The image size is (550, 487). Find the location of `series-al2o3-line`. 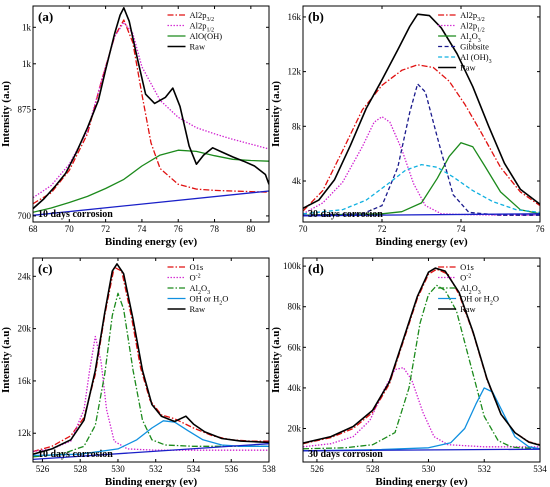

series-al2o3-line is located at coordinates (151, 375).